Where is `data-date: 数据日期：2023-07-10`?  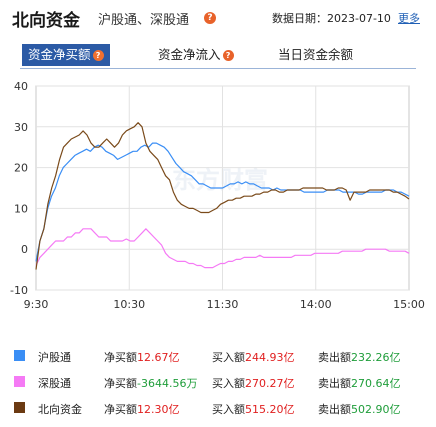 data-date: 数据日期：2023-07-10 is located at coordinates (331, 18).